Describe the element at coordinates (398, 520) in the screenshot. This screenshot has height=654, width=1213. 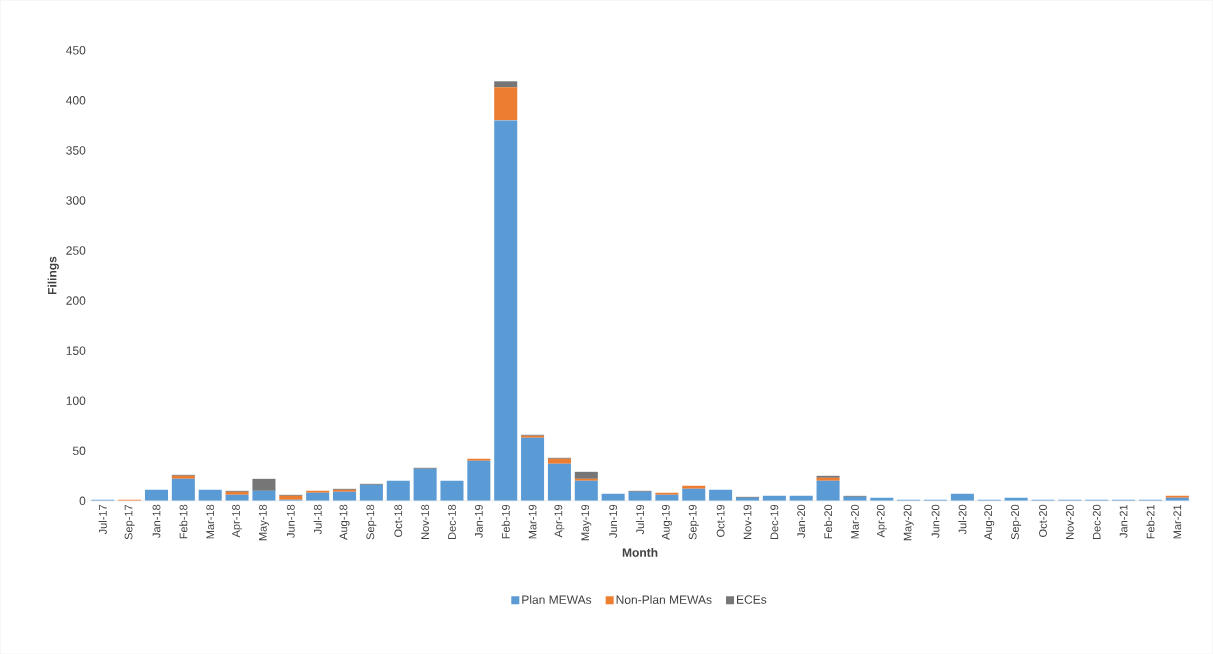
I see `x-tick-label: Oct-18` at that location.